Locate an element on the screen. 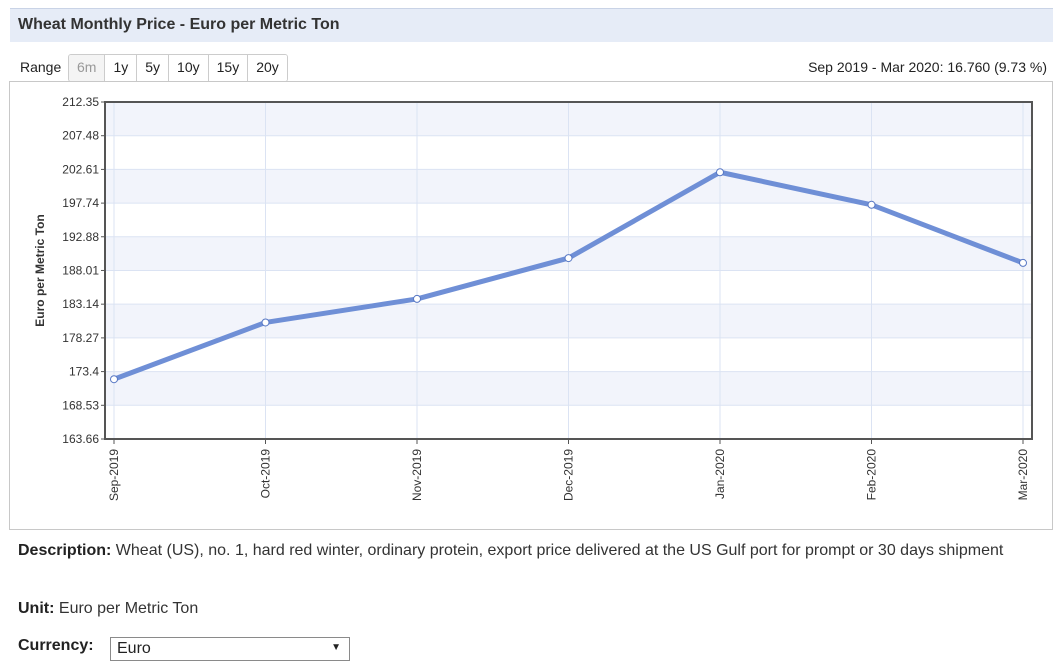 The width and height of the screenshot is (1055, 672). x-tick-label: Sep-2019 is located at coordinates (114, 475).